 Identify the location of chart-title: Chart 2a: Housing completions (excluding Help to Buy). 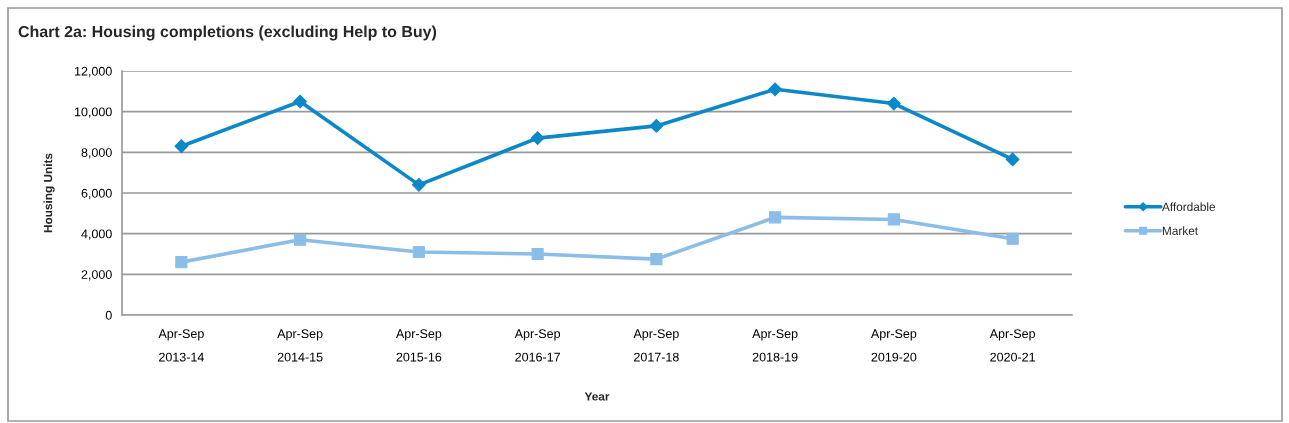
(227, 33).